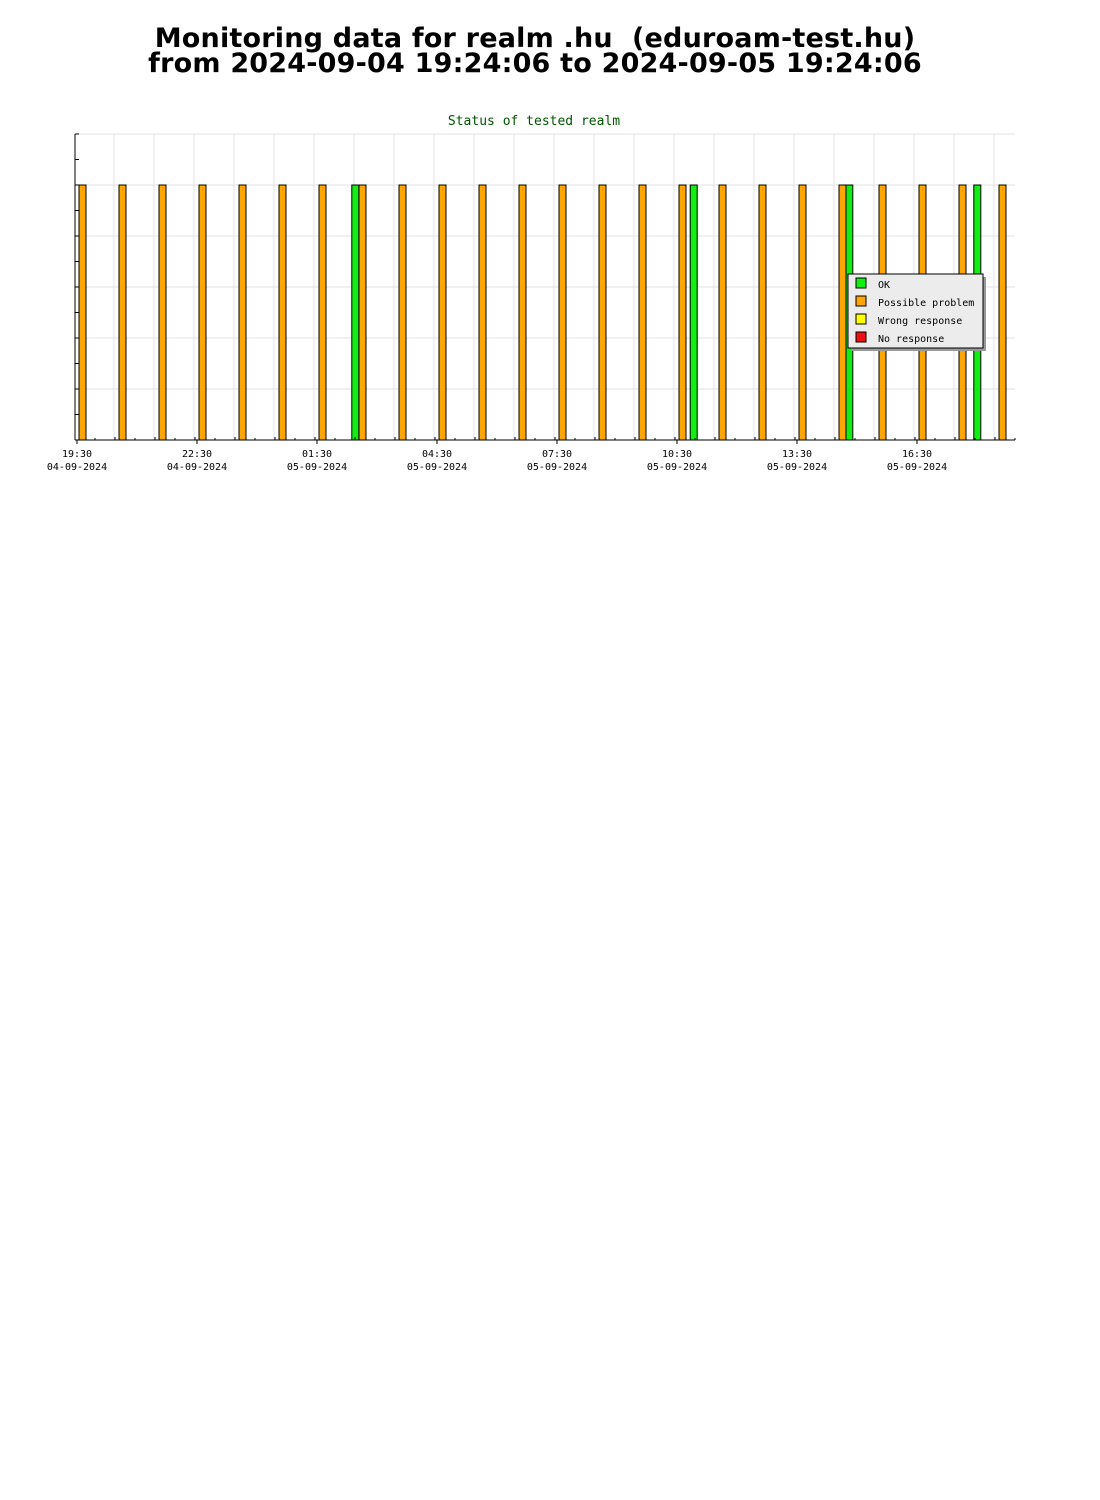 This screenshot has height=1500, width=1100. Describe the element at coordinates (77, 454) in the screenshot. I see `x-tick-label-time: 19:30` at that location.